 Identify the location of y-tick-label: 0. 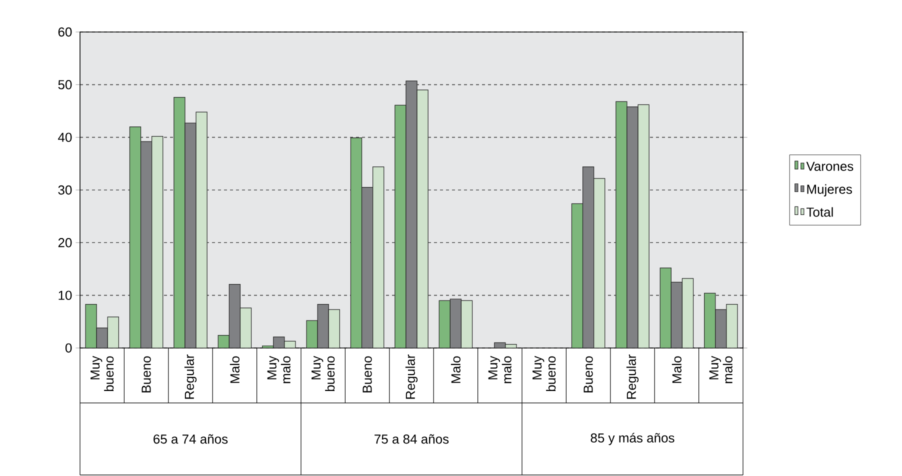
(68, 348).